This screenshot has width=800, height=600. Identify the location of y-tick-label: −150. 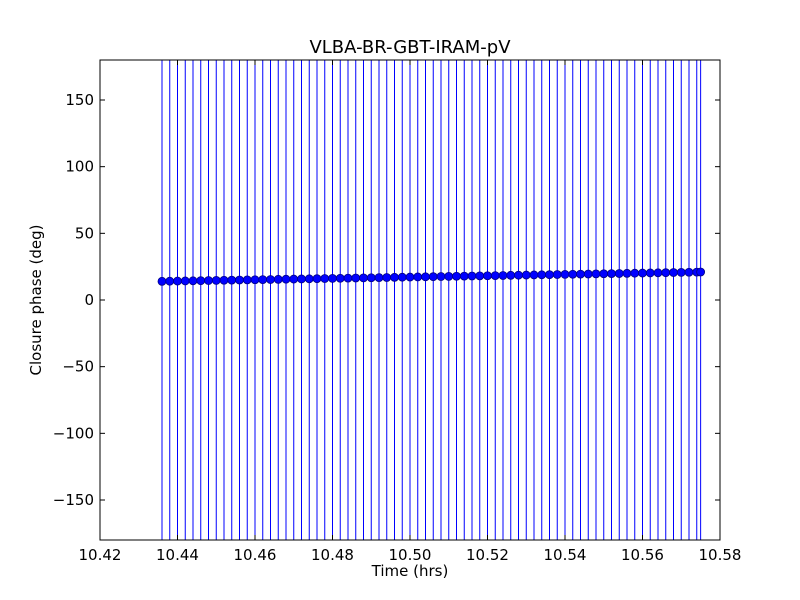
(73, 500).